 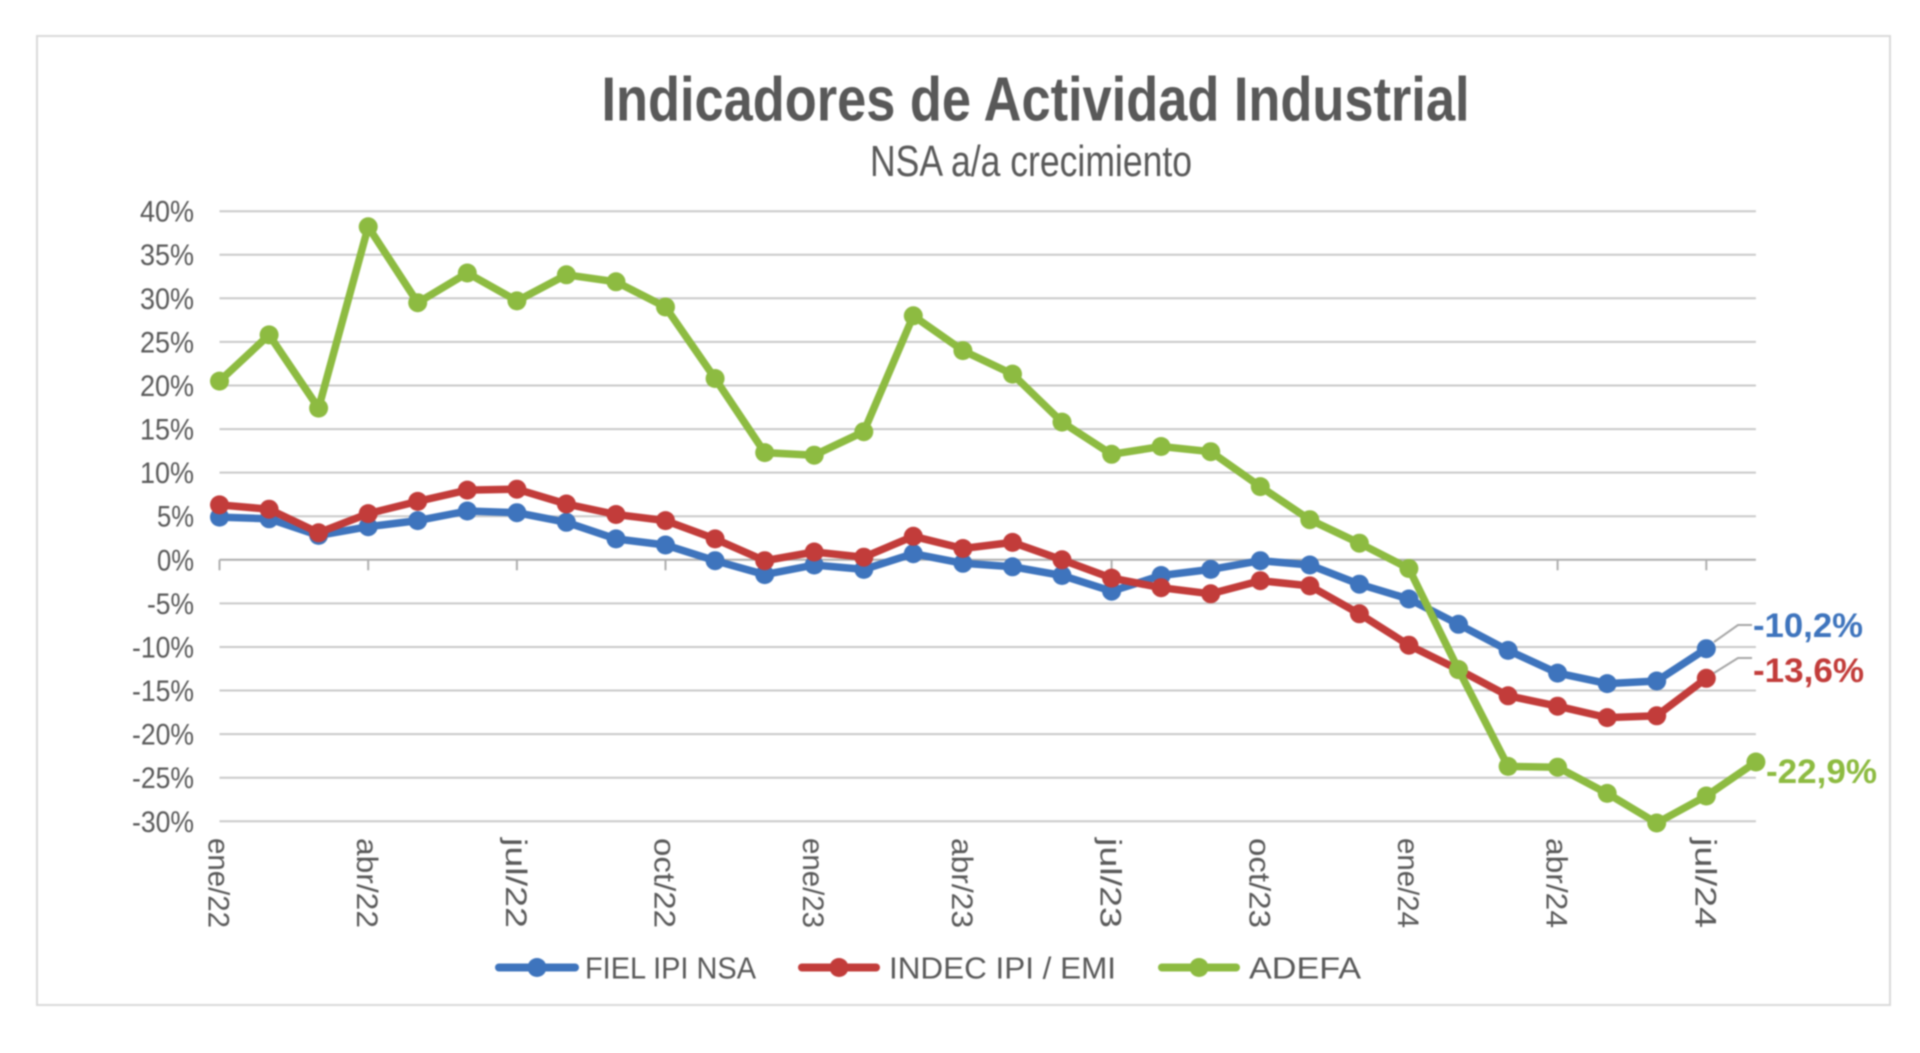 What do you see at coordinates (163, 691) in the screenshot?
I see `svg-text: -15%` at bounding box center [163, 691].